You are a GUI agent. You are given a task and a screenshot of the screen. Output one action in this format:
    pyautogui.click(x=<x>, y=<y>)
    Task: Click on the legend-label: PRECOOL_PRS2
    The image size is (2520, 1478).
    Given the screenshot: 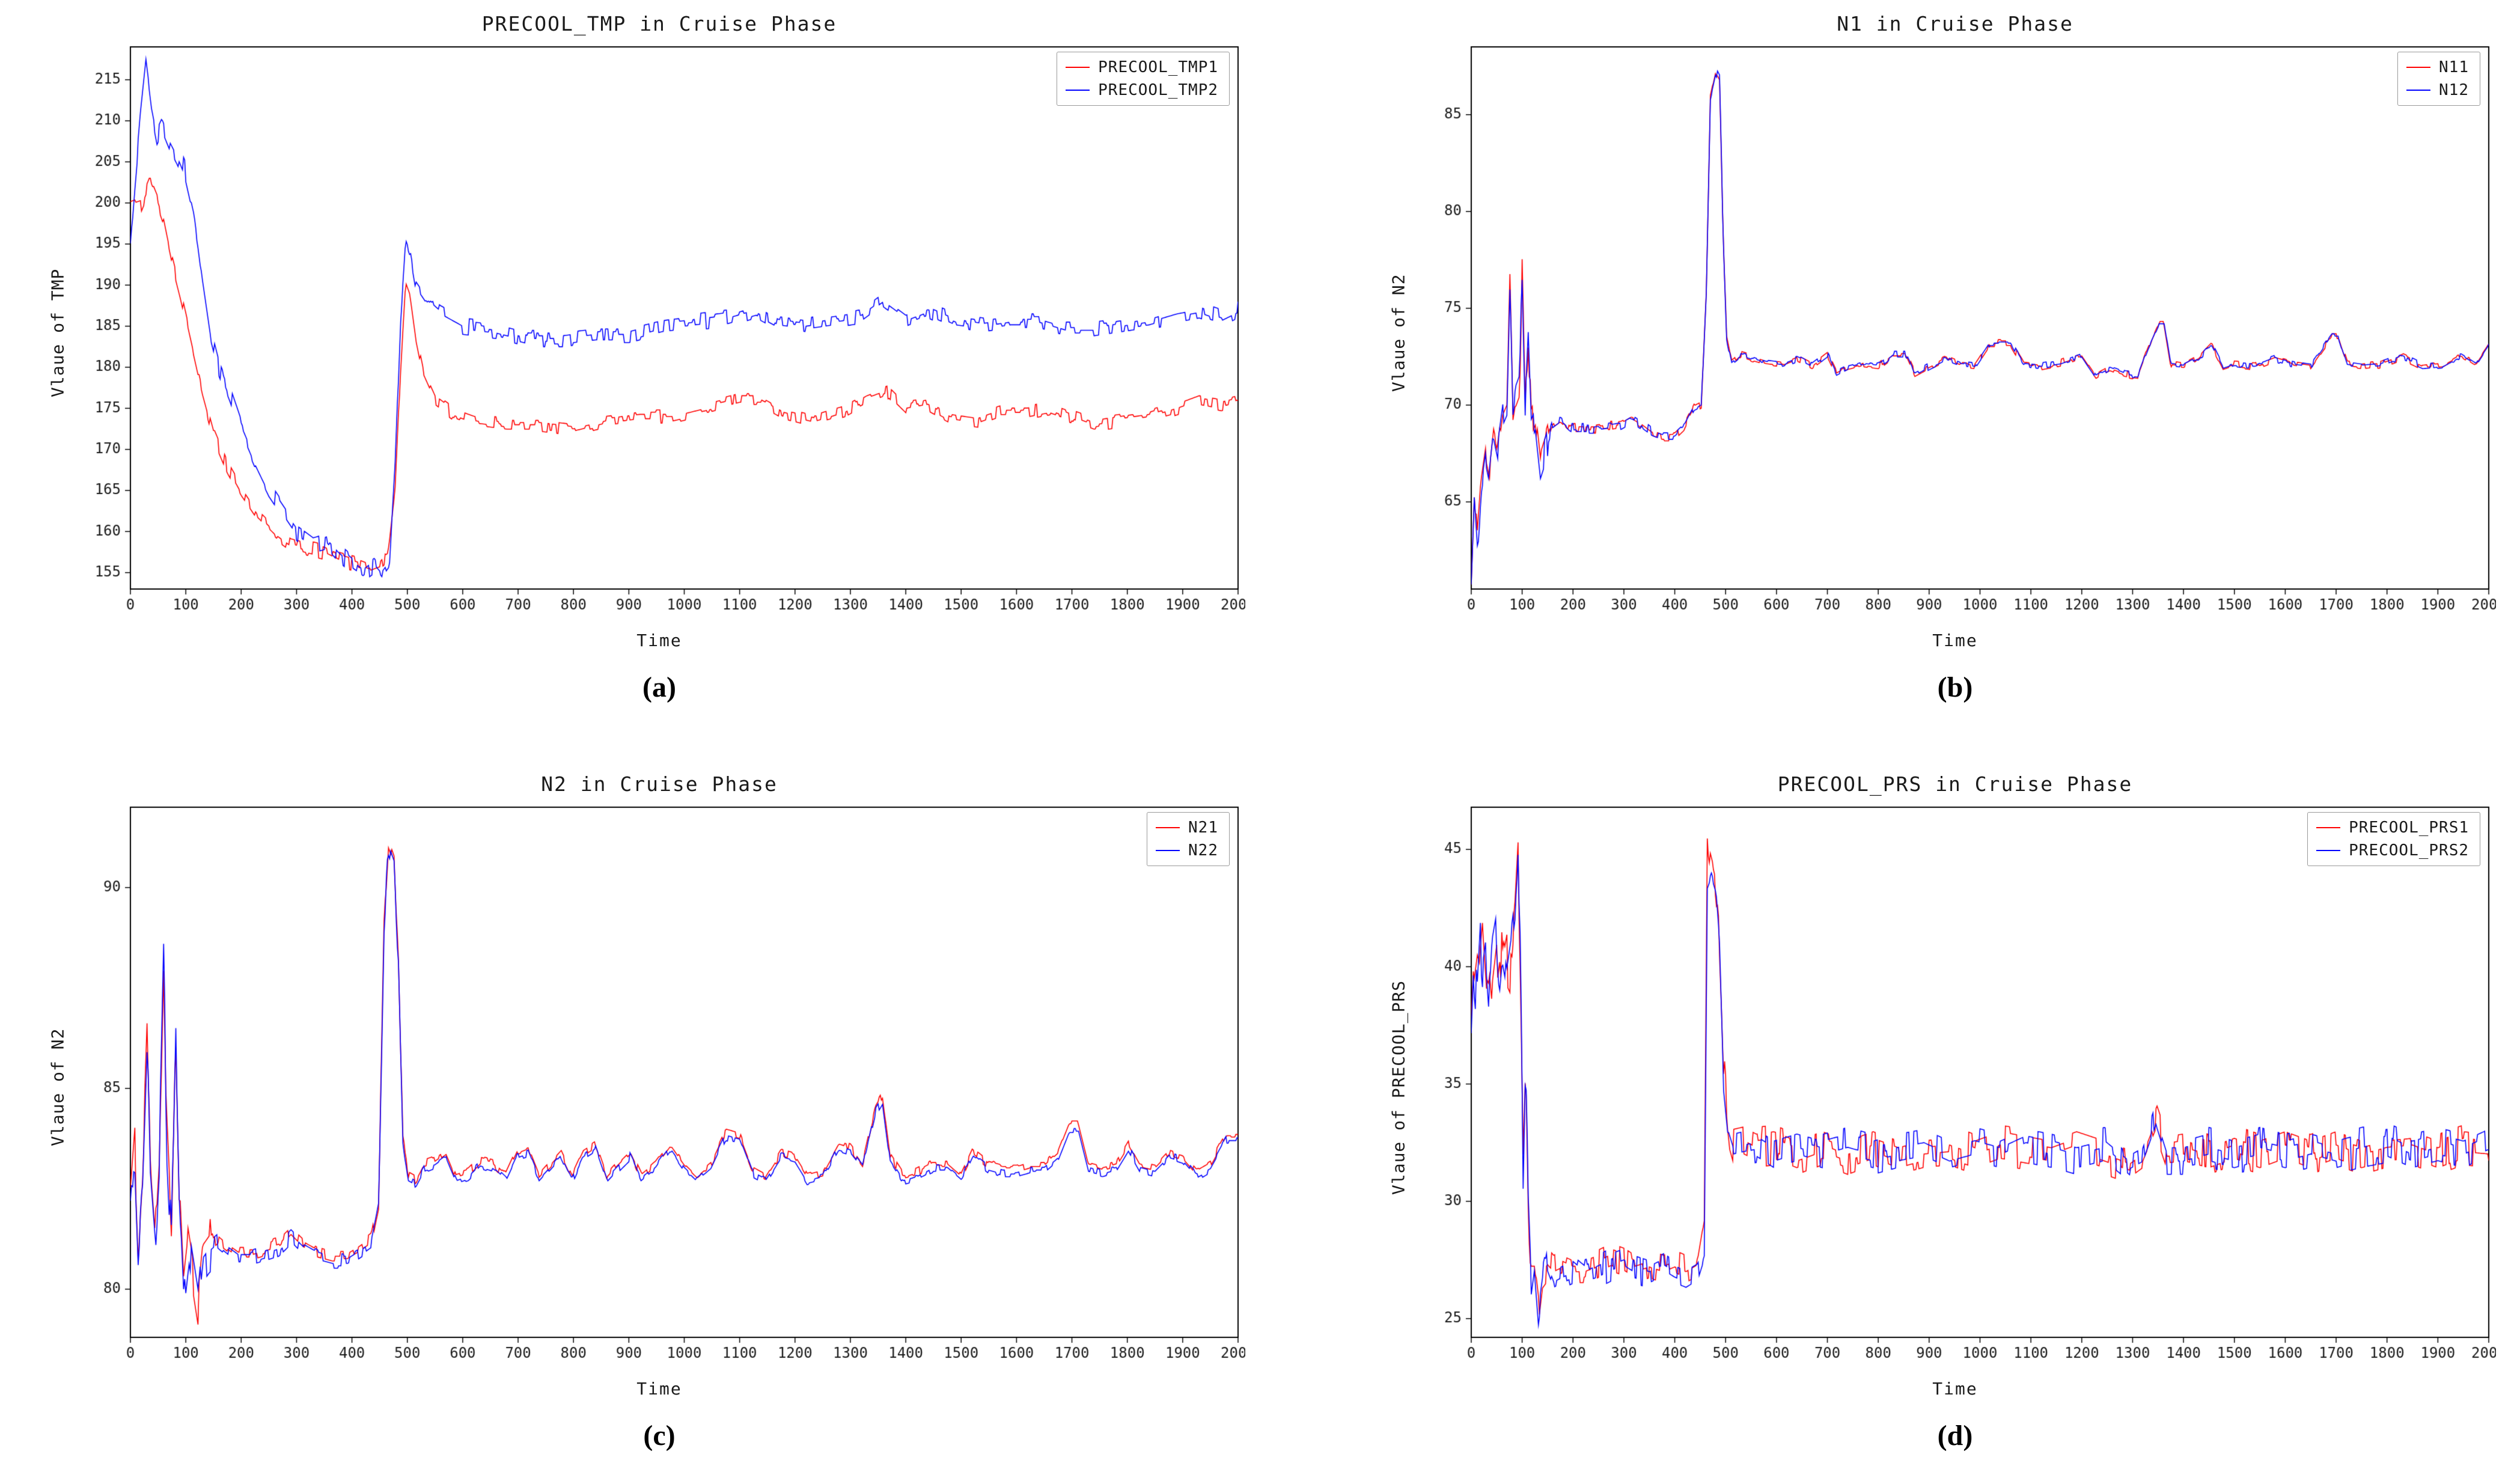 What is the action you would take?
    pyautogui.click(x=2409, y=850)
    